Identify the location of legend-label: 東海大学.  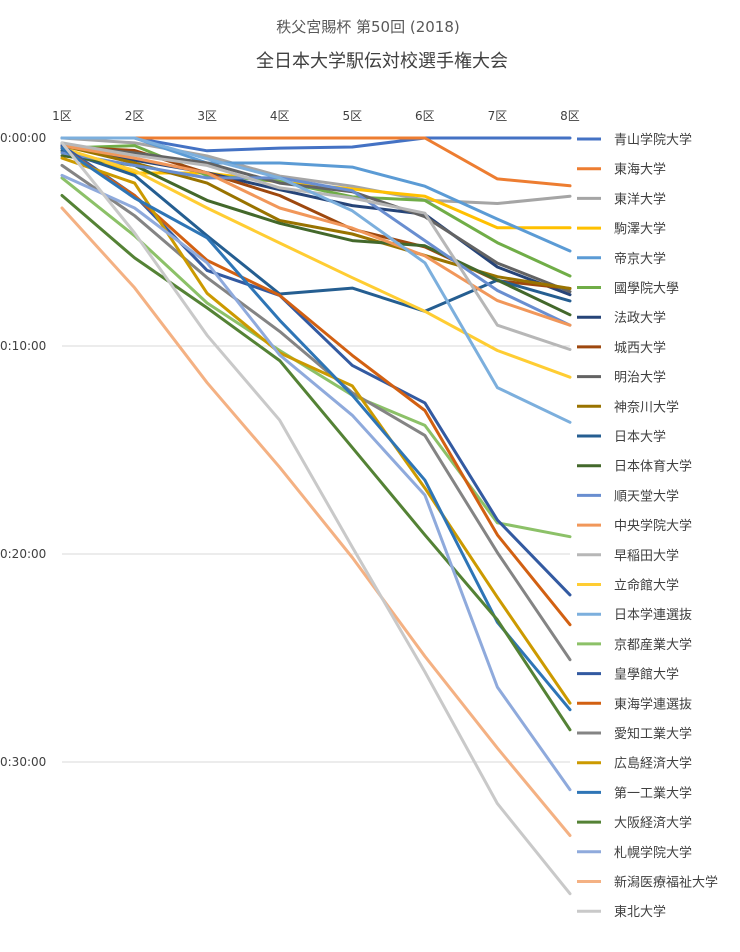
(640, 170).